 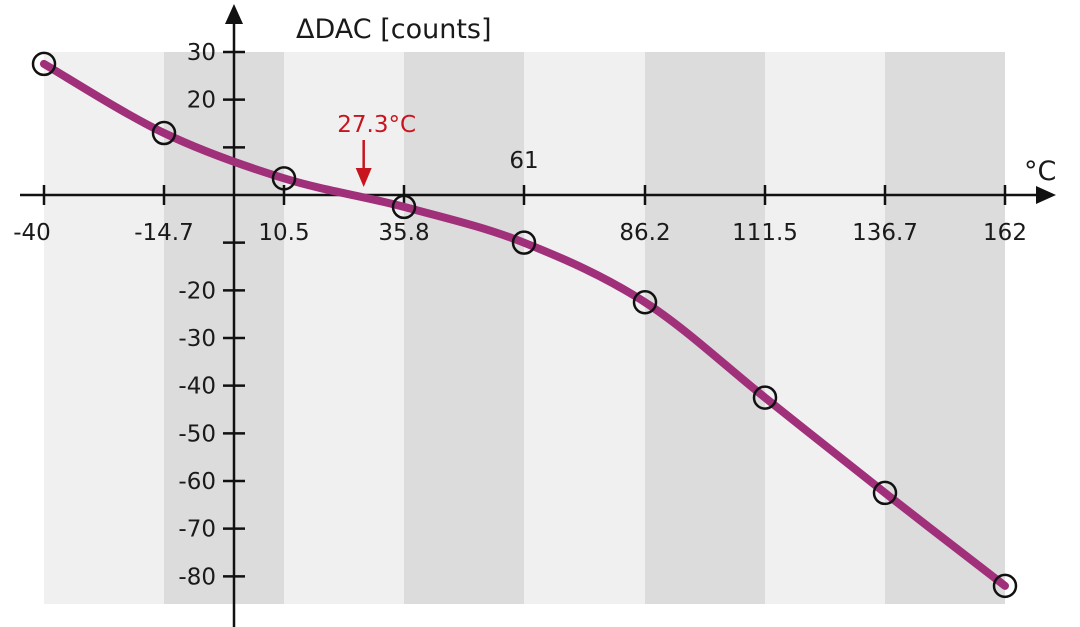 I want to click on x-tick-label: 136.7, so click(x=885, y=233).